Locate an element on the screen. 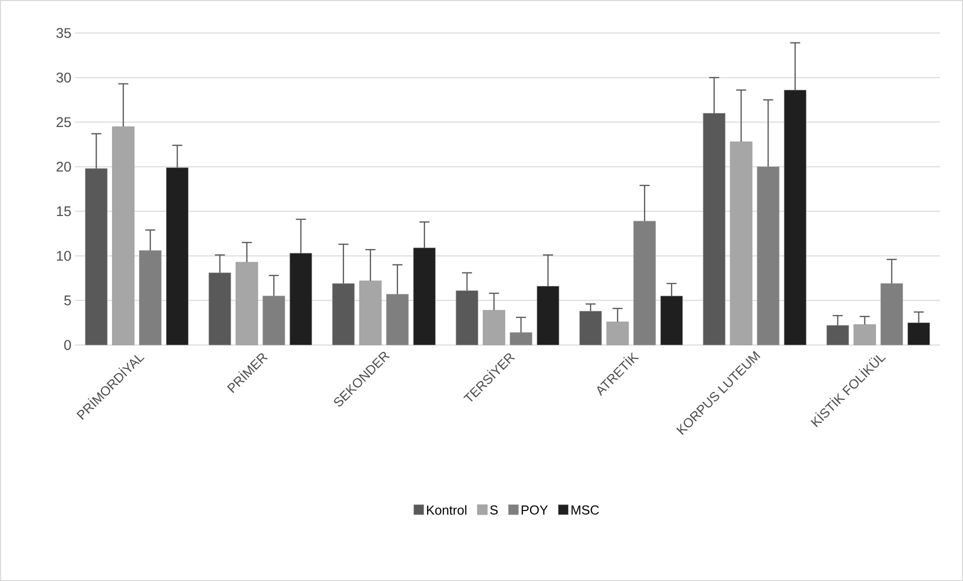 The image size is (963, 581). legend-label: POY is located at coordinates (535, 510).